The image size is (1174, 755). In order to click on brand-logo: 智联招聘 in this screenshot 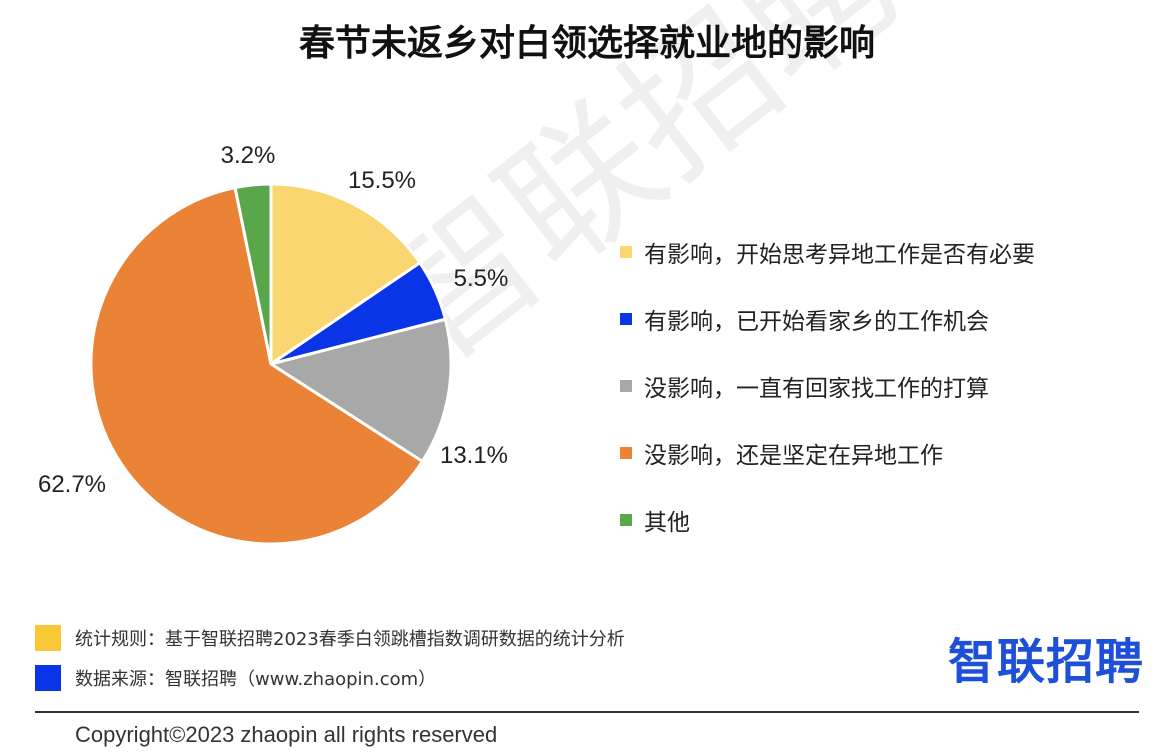, I will do `click(1046, 662)`.